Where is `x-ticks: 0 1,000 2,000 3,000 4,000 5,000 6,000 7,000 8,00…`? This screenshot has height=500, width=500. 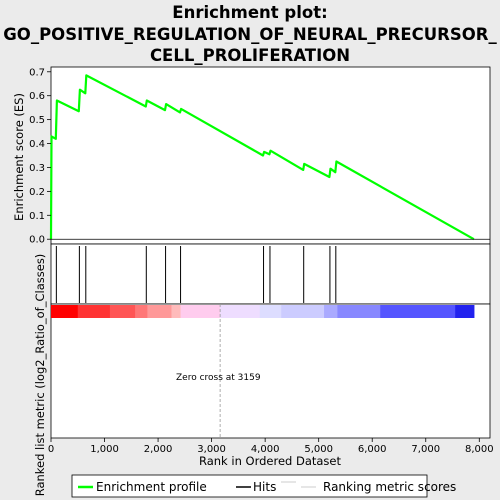
x-ticks: 0 1,000 2,000 3,000 4,000 5,000 6,000 7,000 8,00… is located at coordinates (271, 446).